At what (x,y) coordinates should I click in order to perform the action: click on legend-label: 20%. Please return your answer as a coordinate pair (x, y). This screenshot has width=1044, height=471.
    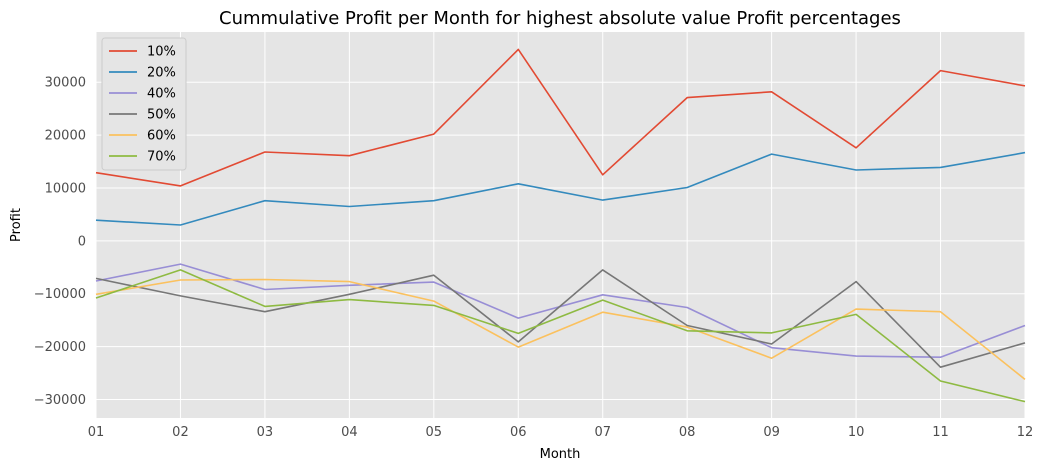
    Looking at the image, I should click on (161, 73).